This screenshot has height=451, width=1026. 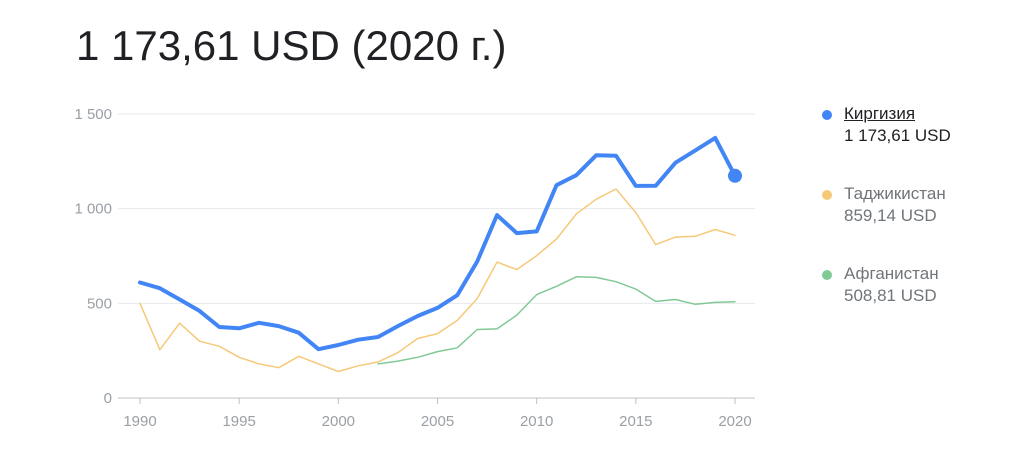 I want to click on x-axis-ticks: 1990 1995 2000 2005 2010 2015 2020, so click(x=437, y=414).